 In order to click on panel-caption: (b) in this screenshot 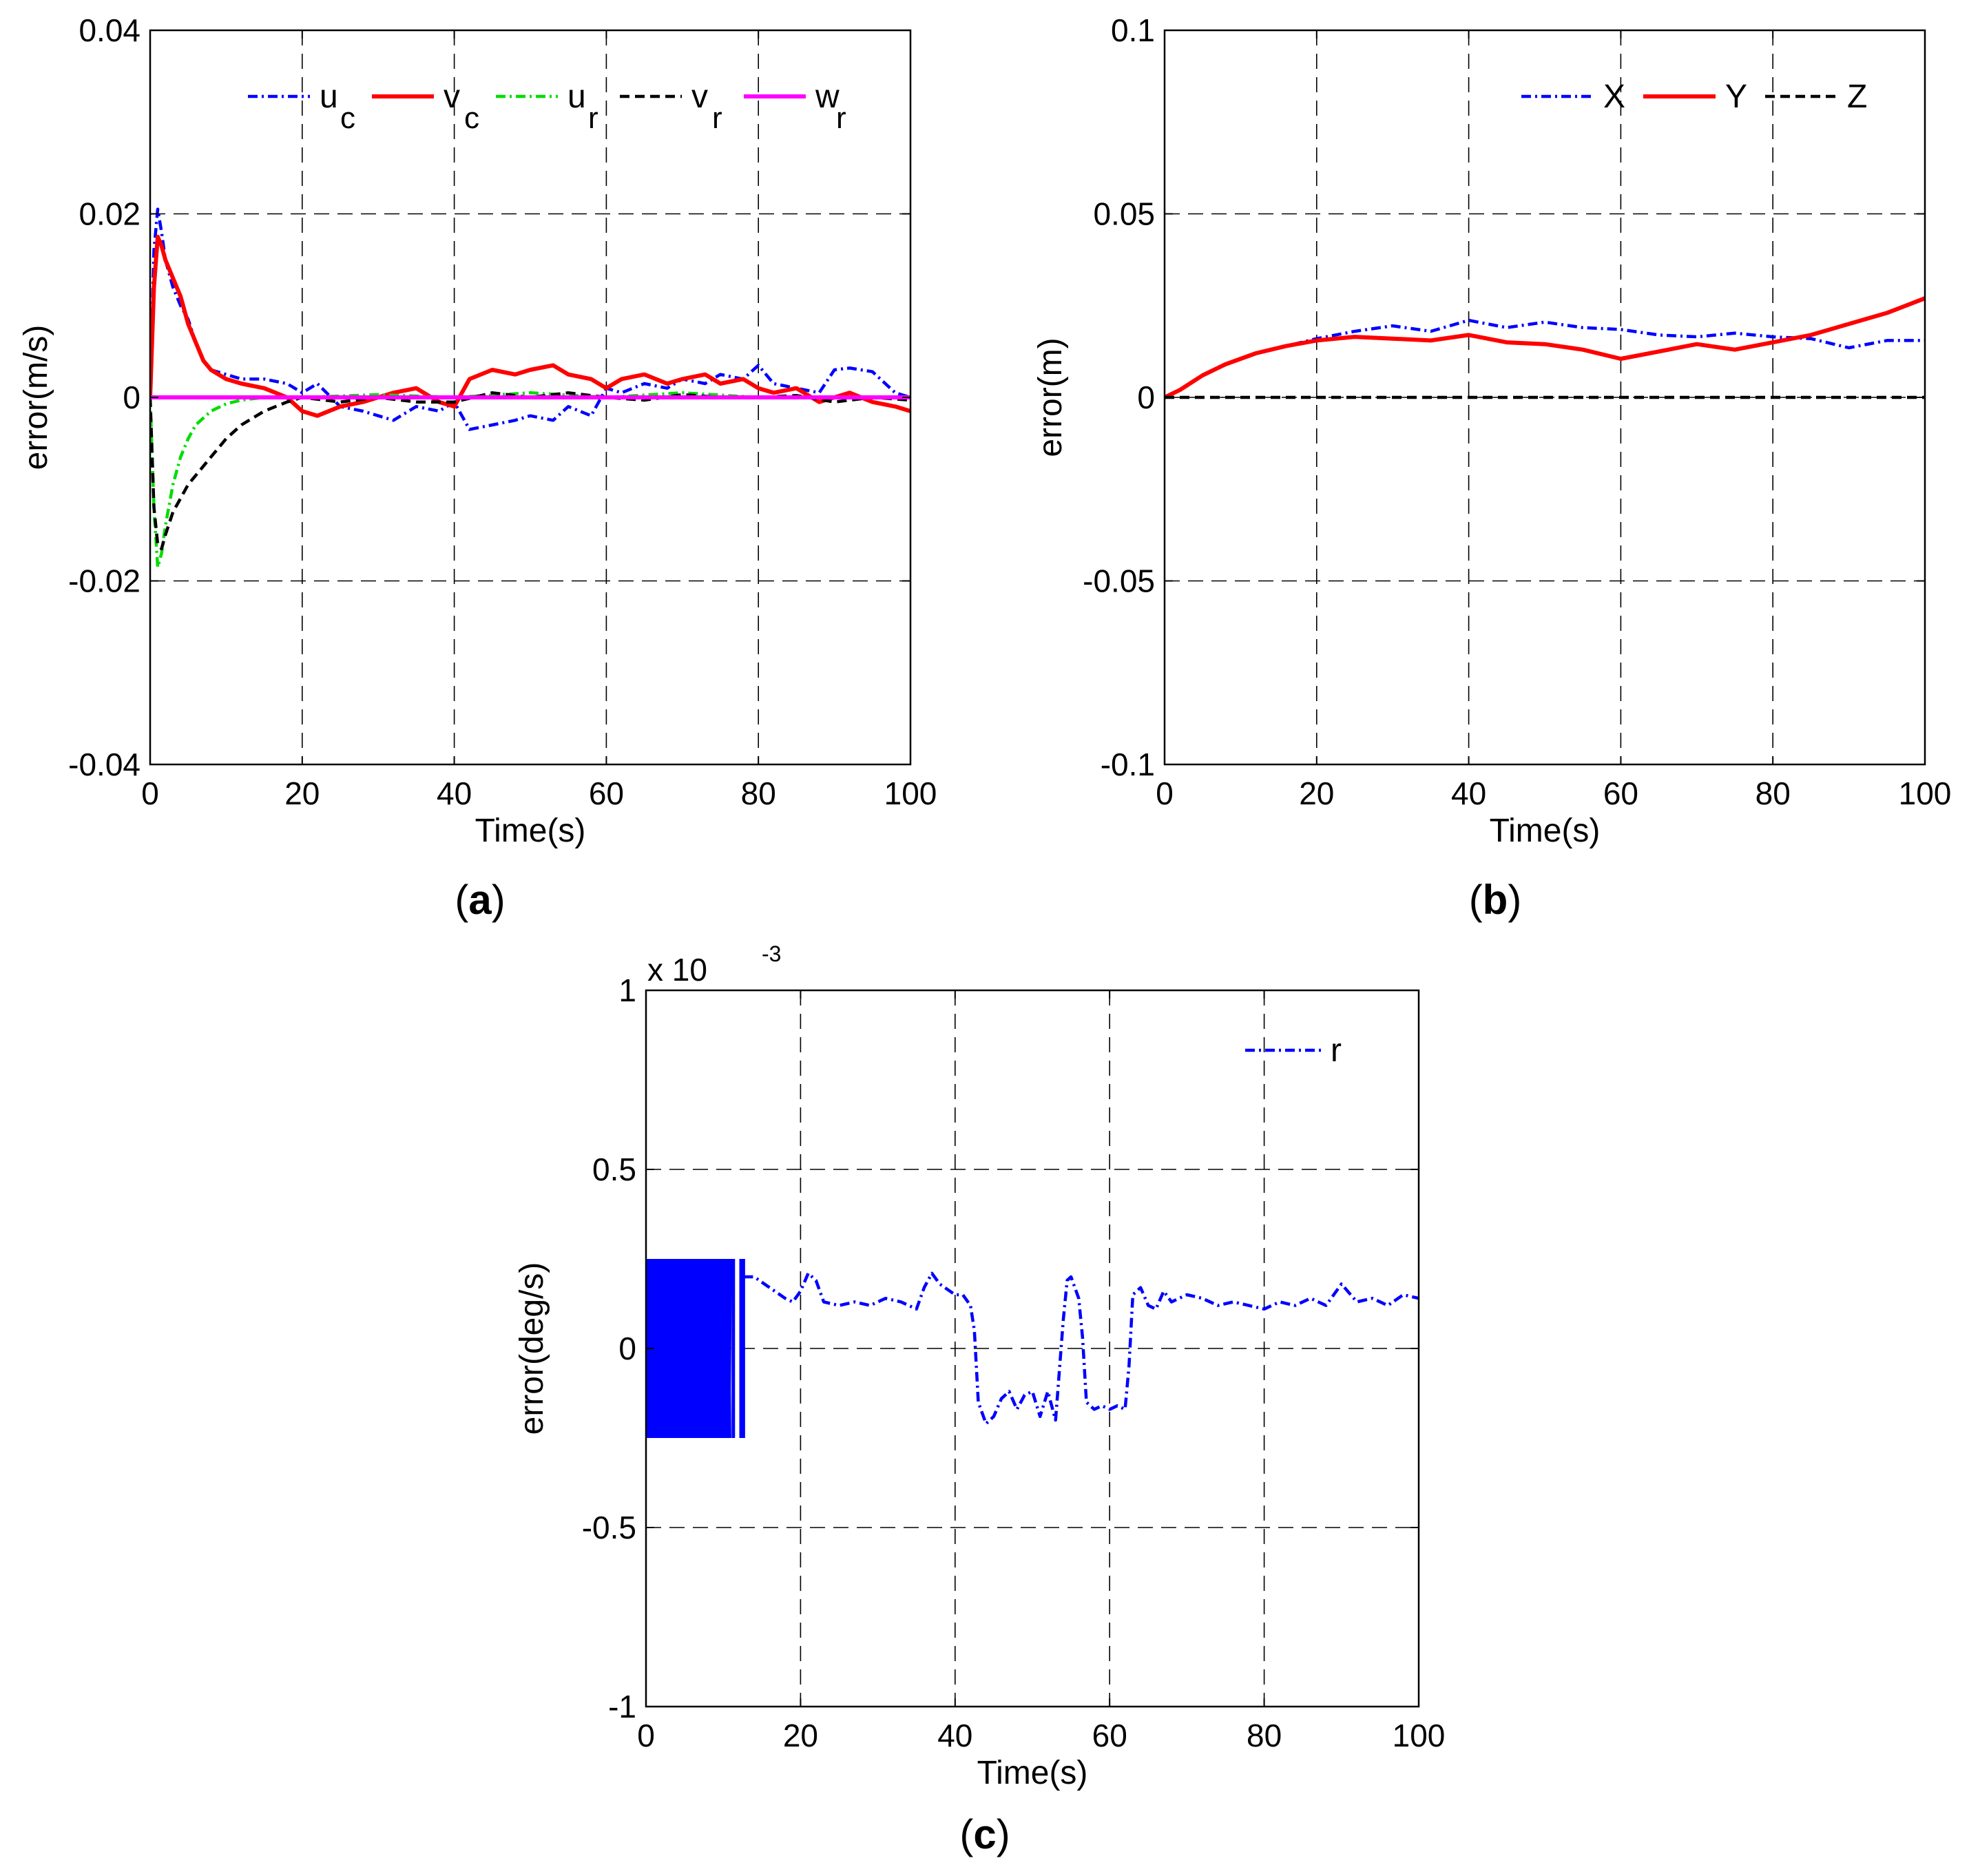, I will do `click(1495, 900)`.